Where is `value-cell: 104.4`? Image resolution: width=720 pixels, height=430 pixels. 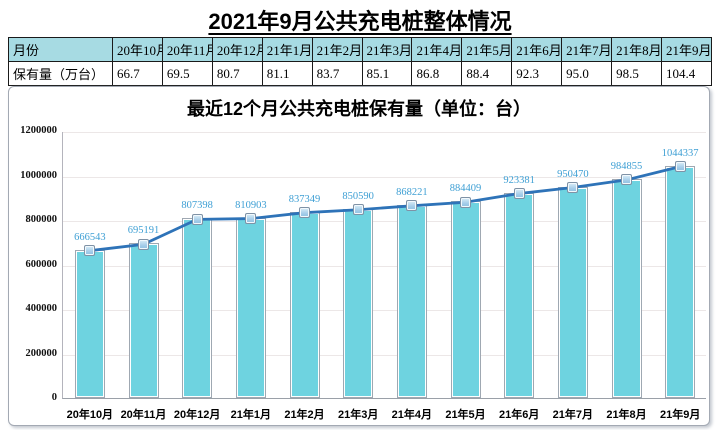 value-cell: 104.4 is located at coordinates (686, 73).